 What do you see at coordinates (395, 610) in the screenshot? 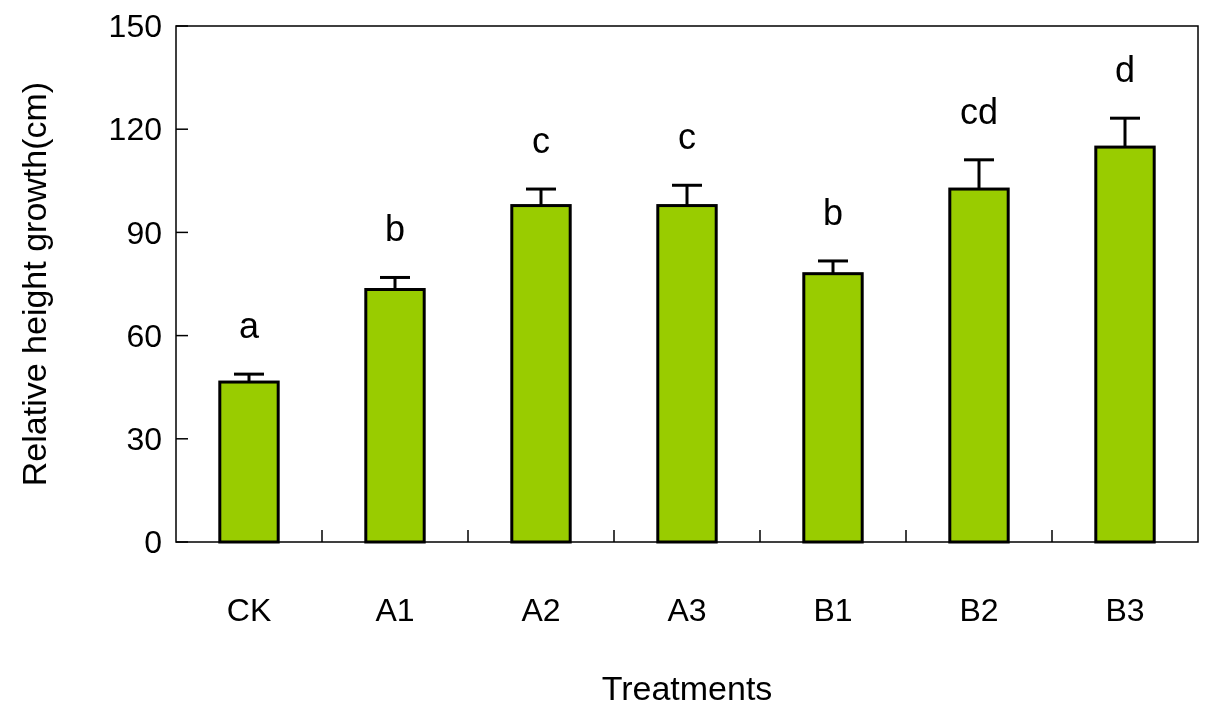
I see `x-tick-label: A1` at bounding box center [395, 610].